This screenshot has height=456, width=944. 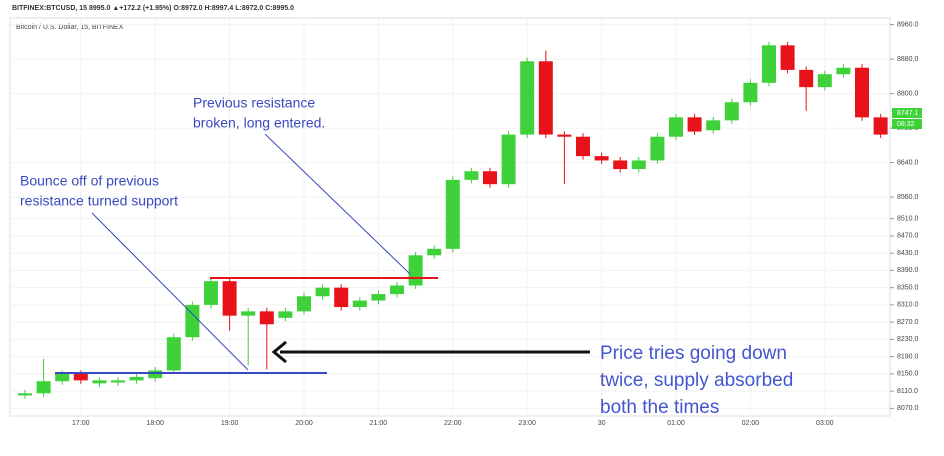 What do you see at coordinates (908, 236) in the screenshot?
I see `y-tick-label: 8470.0` at bounding box center [908, 236].